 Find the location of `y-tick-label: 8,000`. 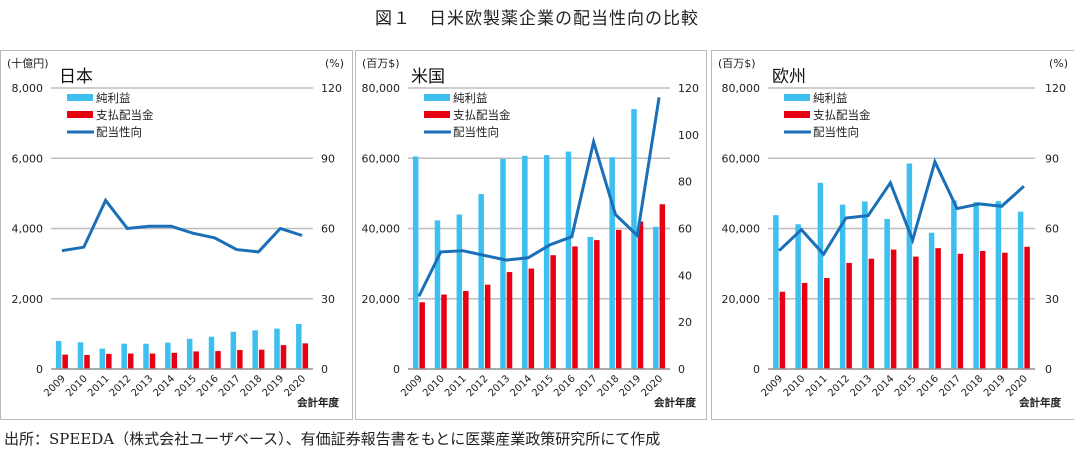

y-tick-label: 8,000 is located at coordinates (28, 88).